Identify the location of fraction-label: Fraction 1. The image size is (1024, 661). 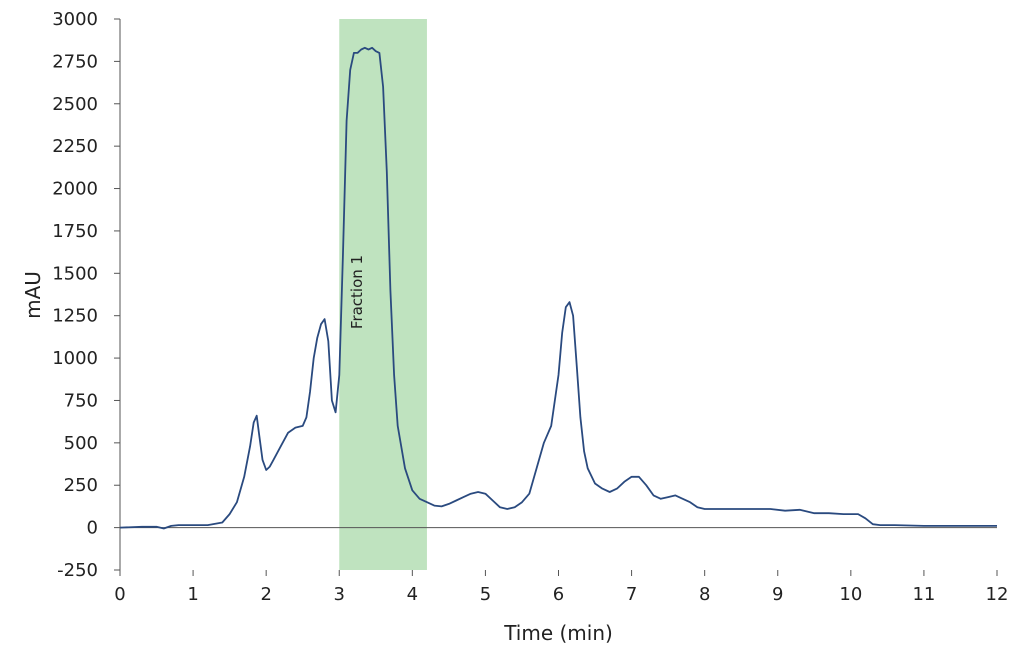
(357, 292).